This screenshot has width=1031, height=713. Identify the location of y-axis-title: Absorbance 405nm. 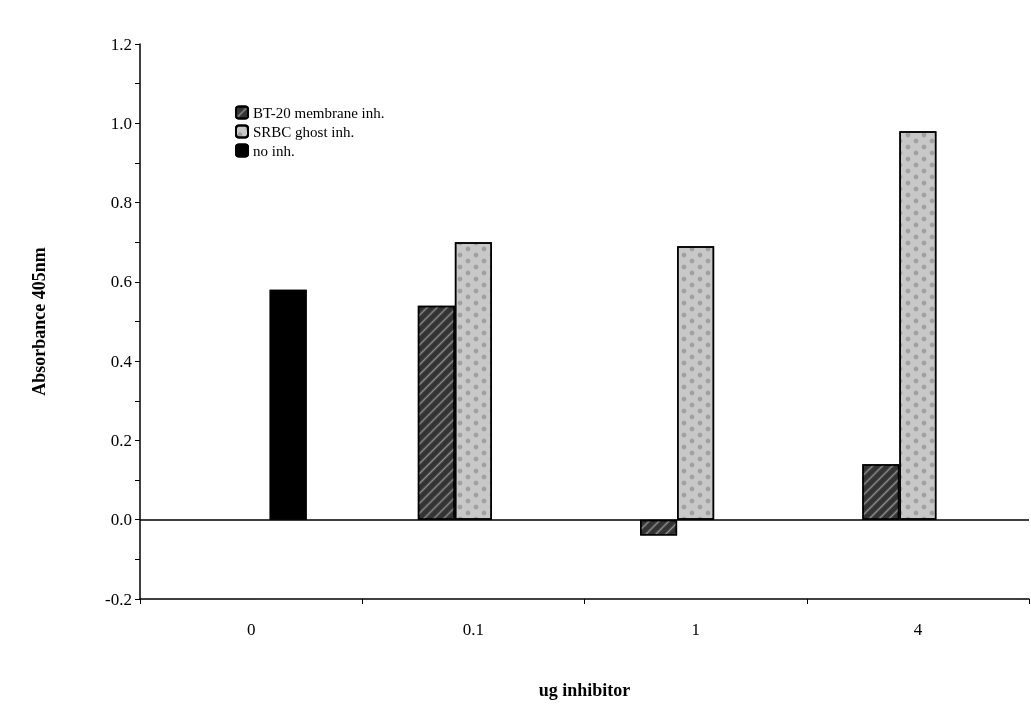
(39, 321).